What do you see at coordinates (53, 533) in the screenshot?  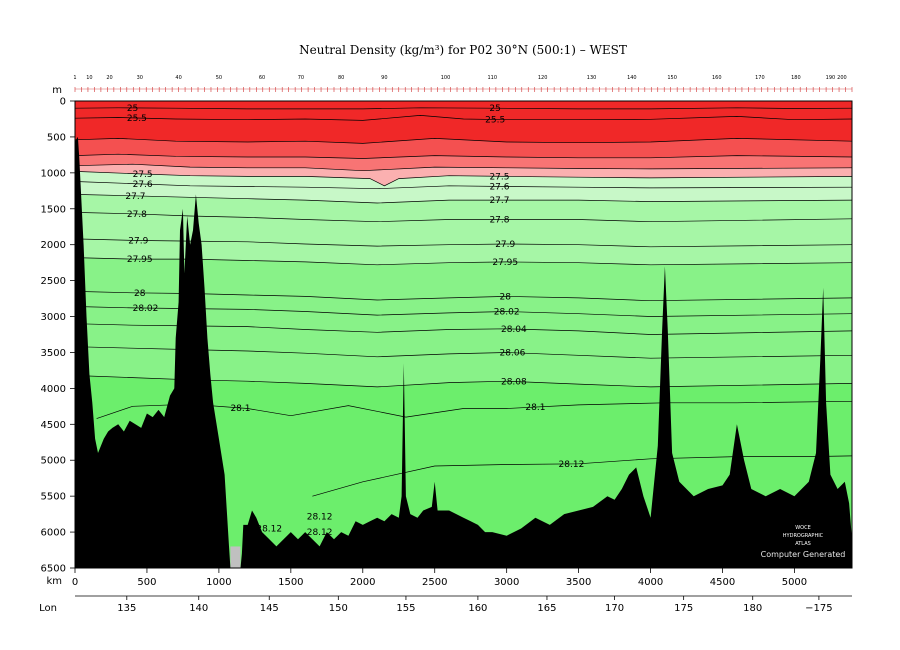 I see `depth-tick-label: 6000` at bounding box center [53, 533].